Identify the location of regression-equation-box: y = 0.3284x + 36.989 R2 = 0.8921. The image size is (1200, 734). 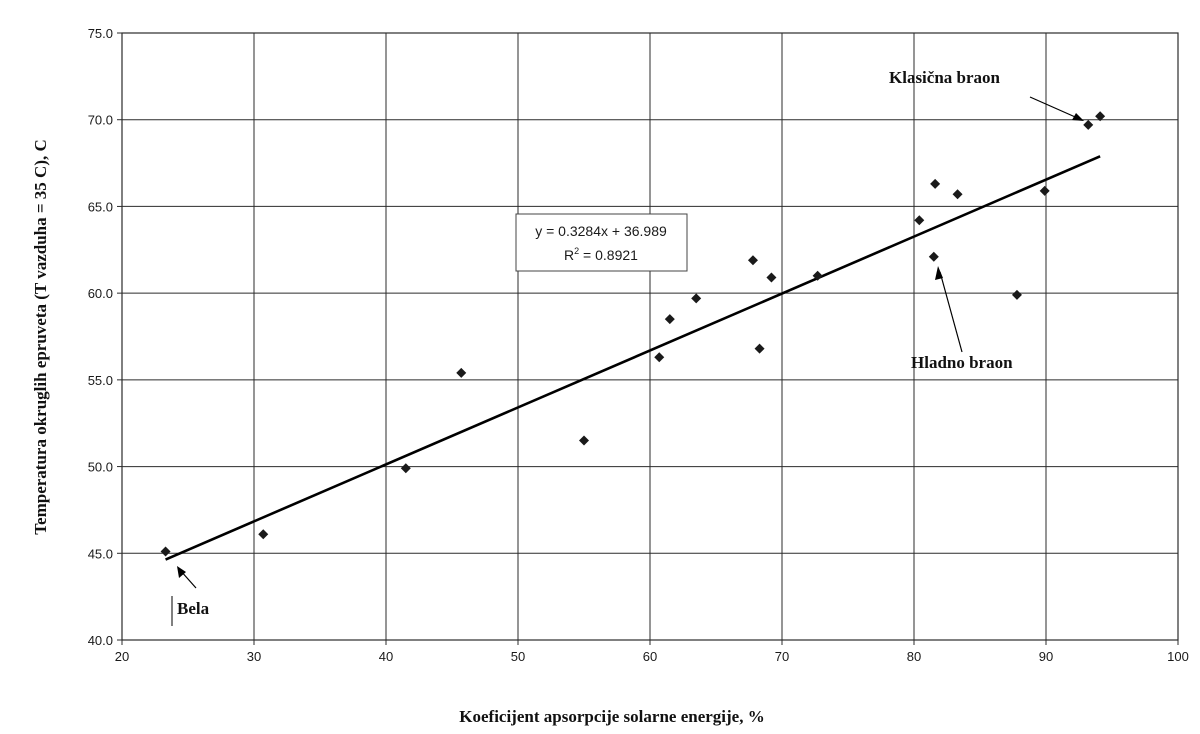
(601, 242).